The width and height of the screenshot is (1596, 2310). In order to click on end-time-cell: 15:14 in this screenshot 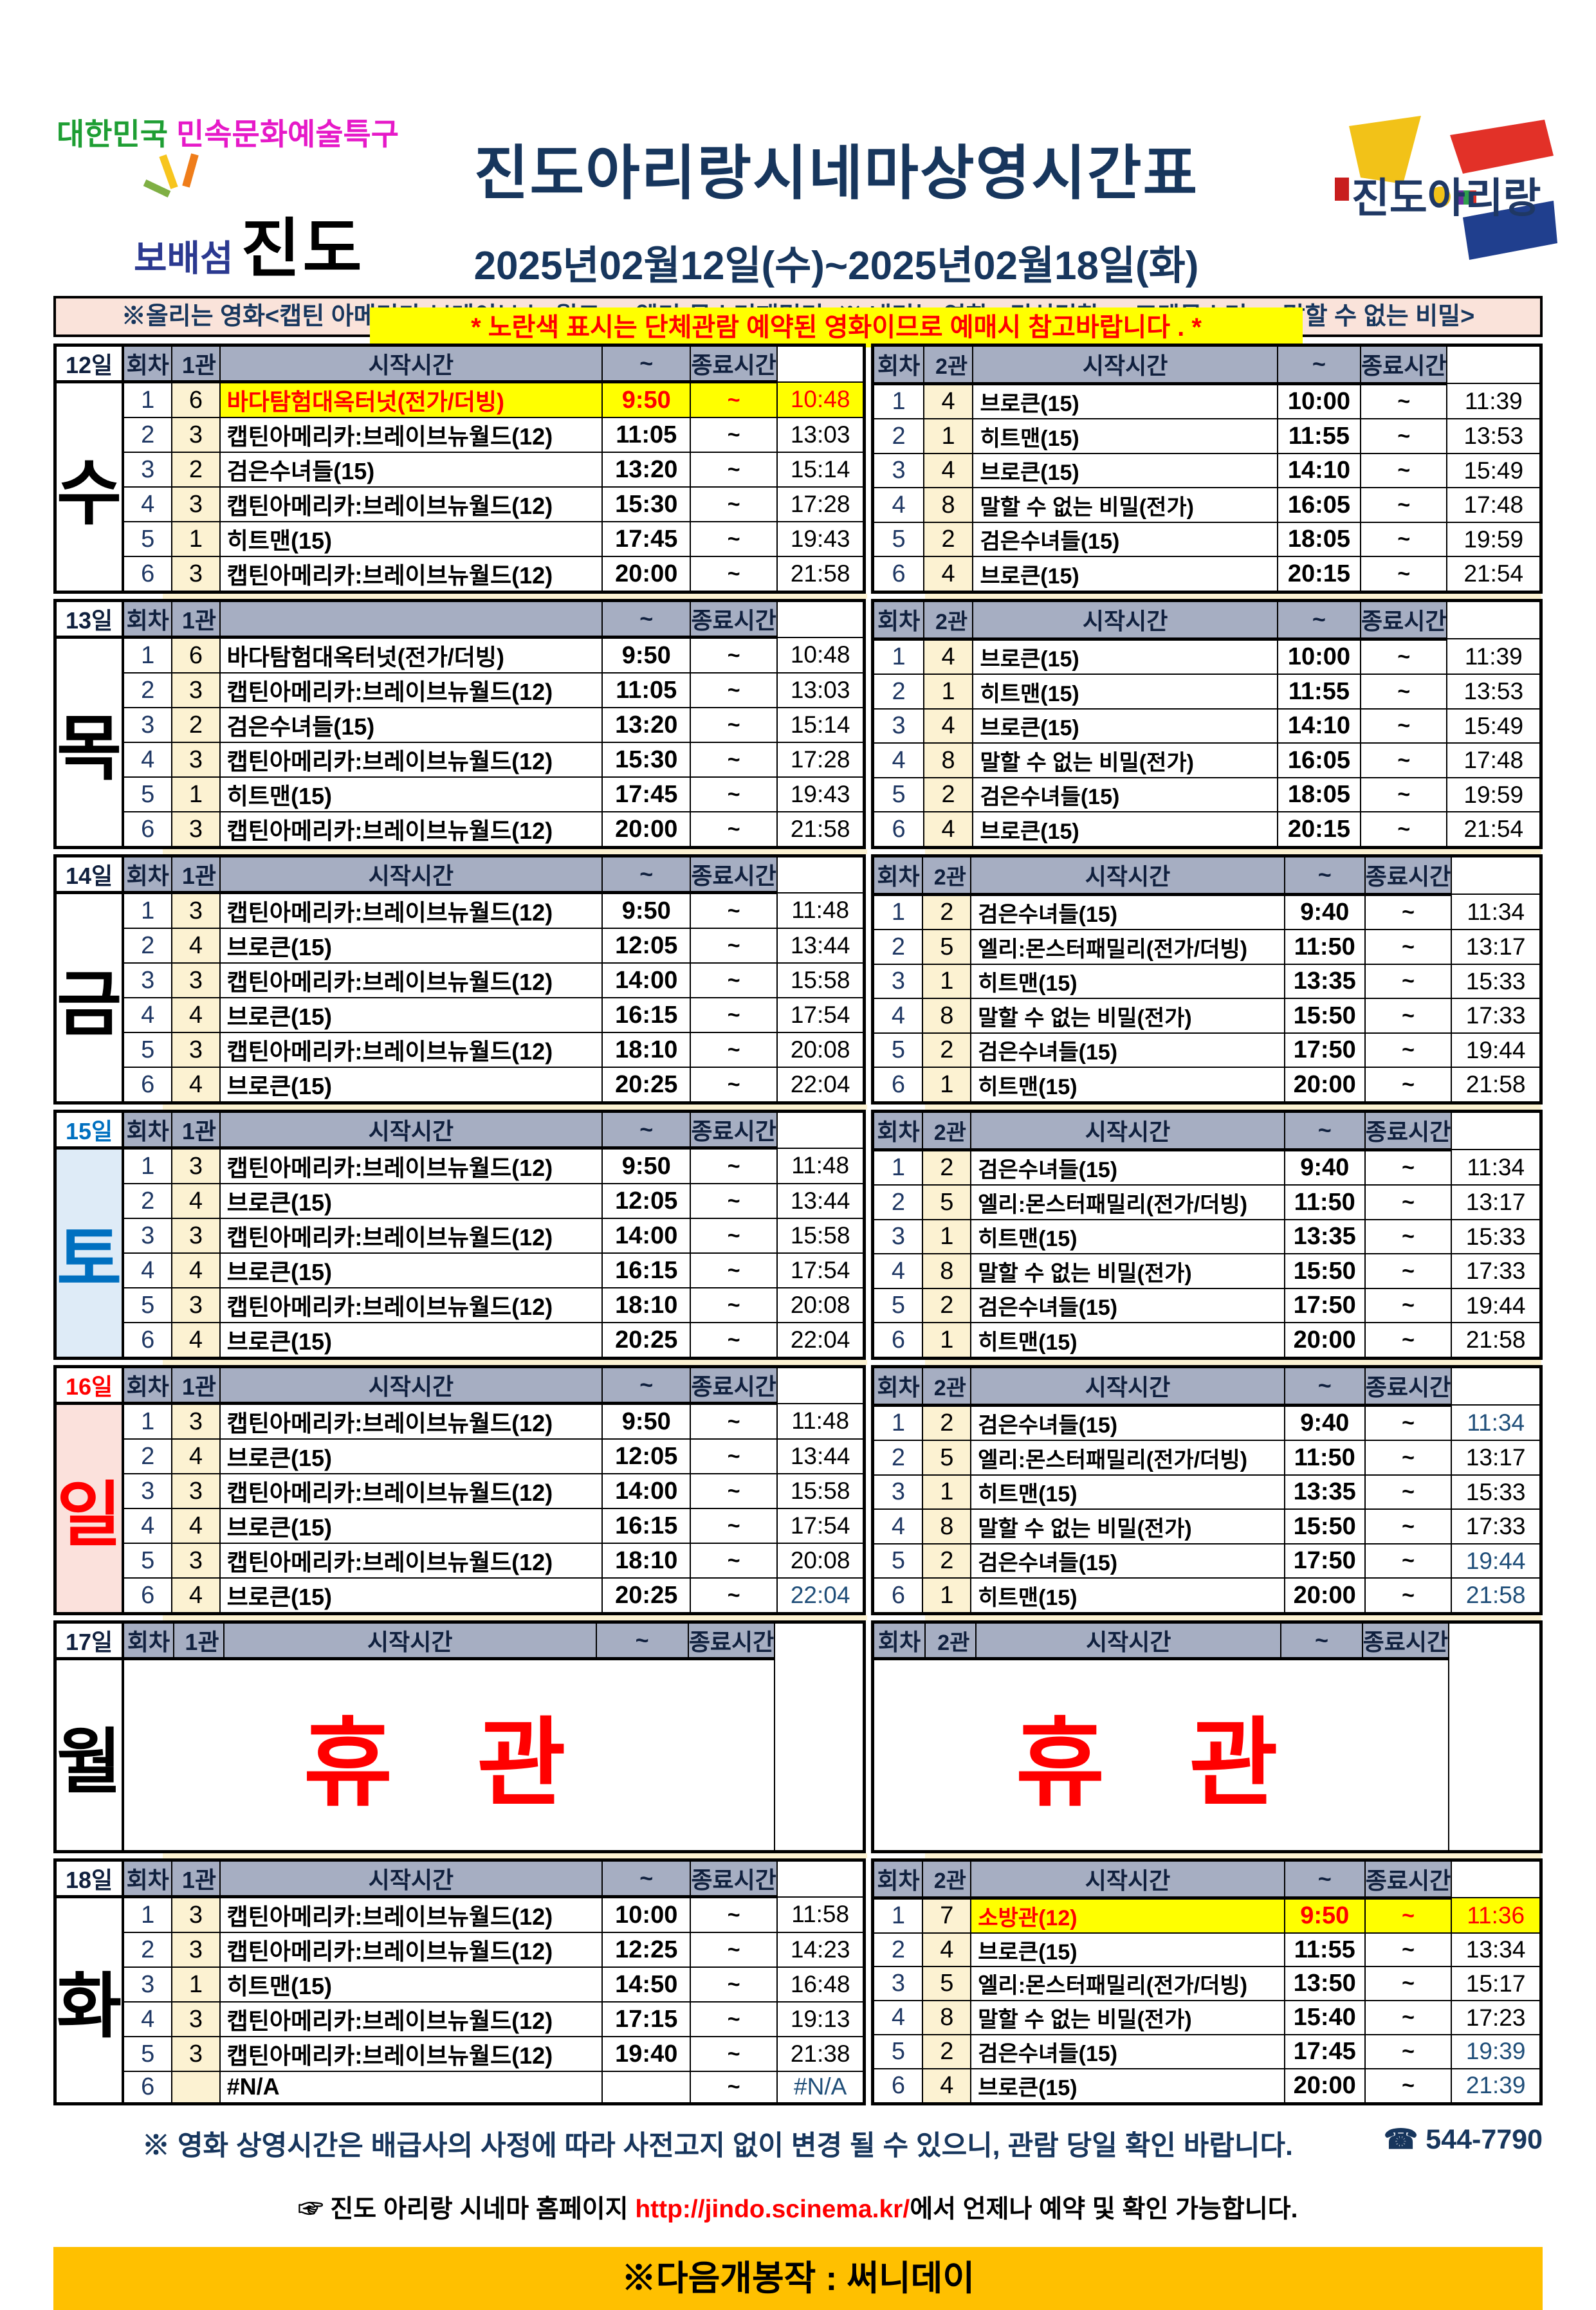, I will do `click(820, 470)`.